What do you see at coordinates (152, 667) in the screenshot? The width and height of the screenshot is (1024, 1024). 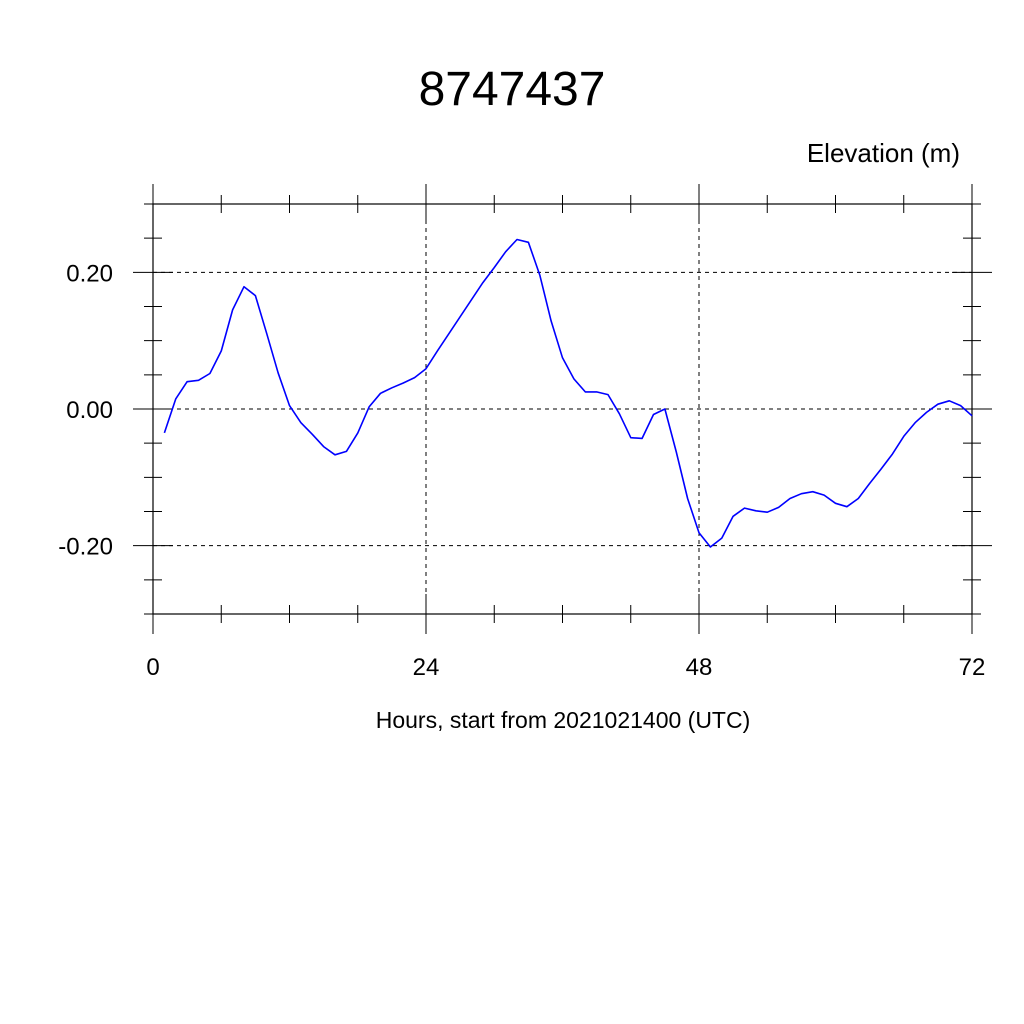 I see `x-tick-label: 0` at bounding box center [152, 667].